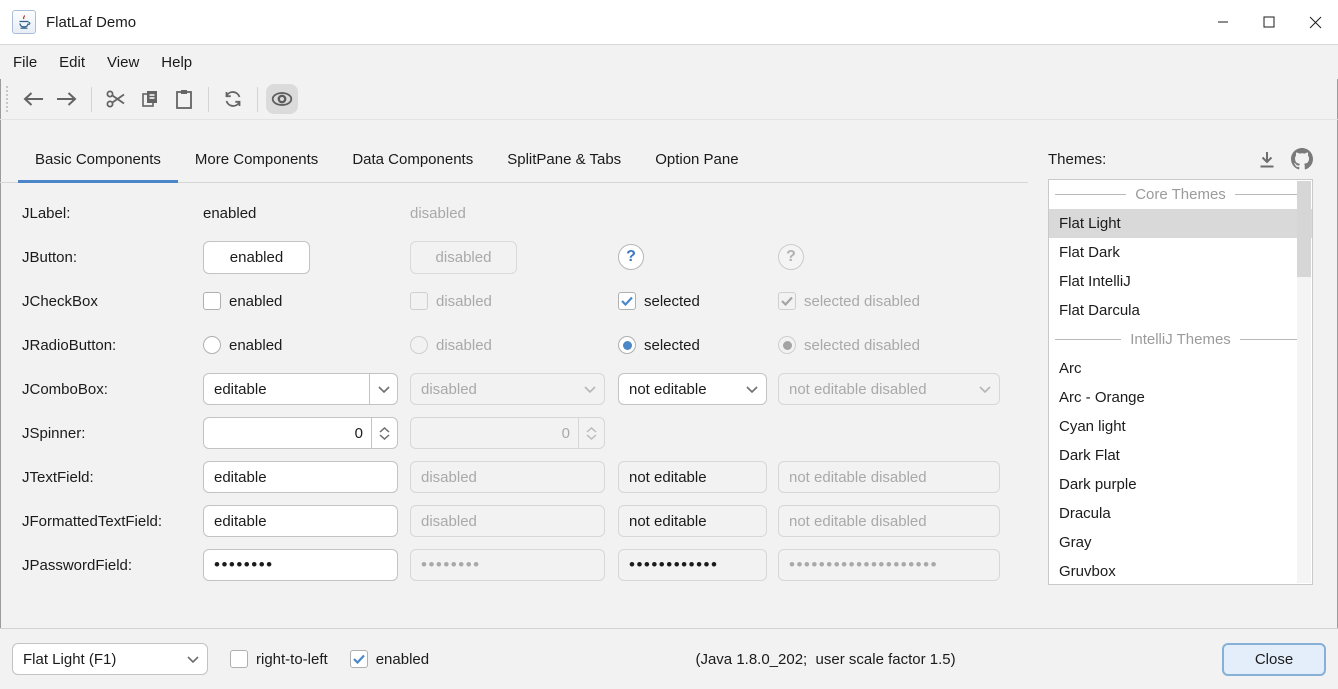 The height and width of the screenshot is (689, 1338). I want to click on close-button: Close, so click(1274, 659).